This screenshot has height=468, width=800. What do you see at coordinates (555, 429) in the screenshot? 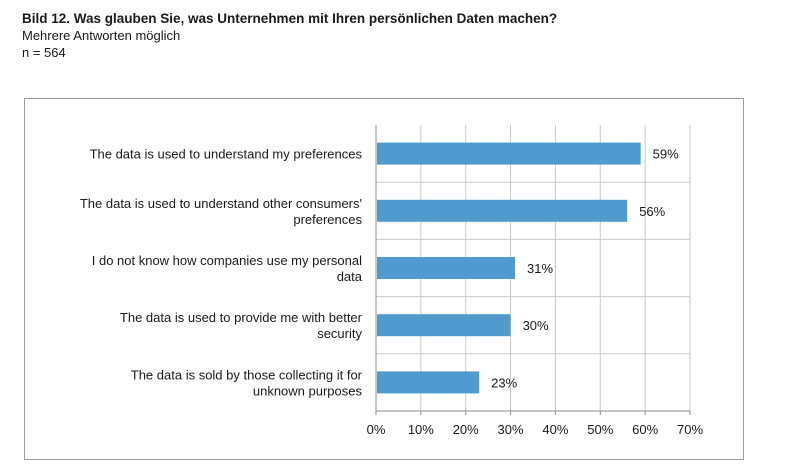
I see `x-tick-label: 40%` at bounding box center [555, 429].